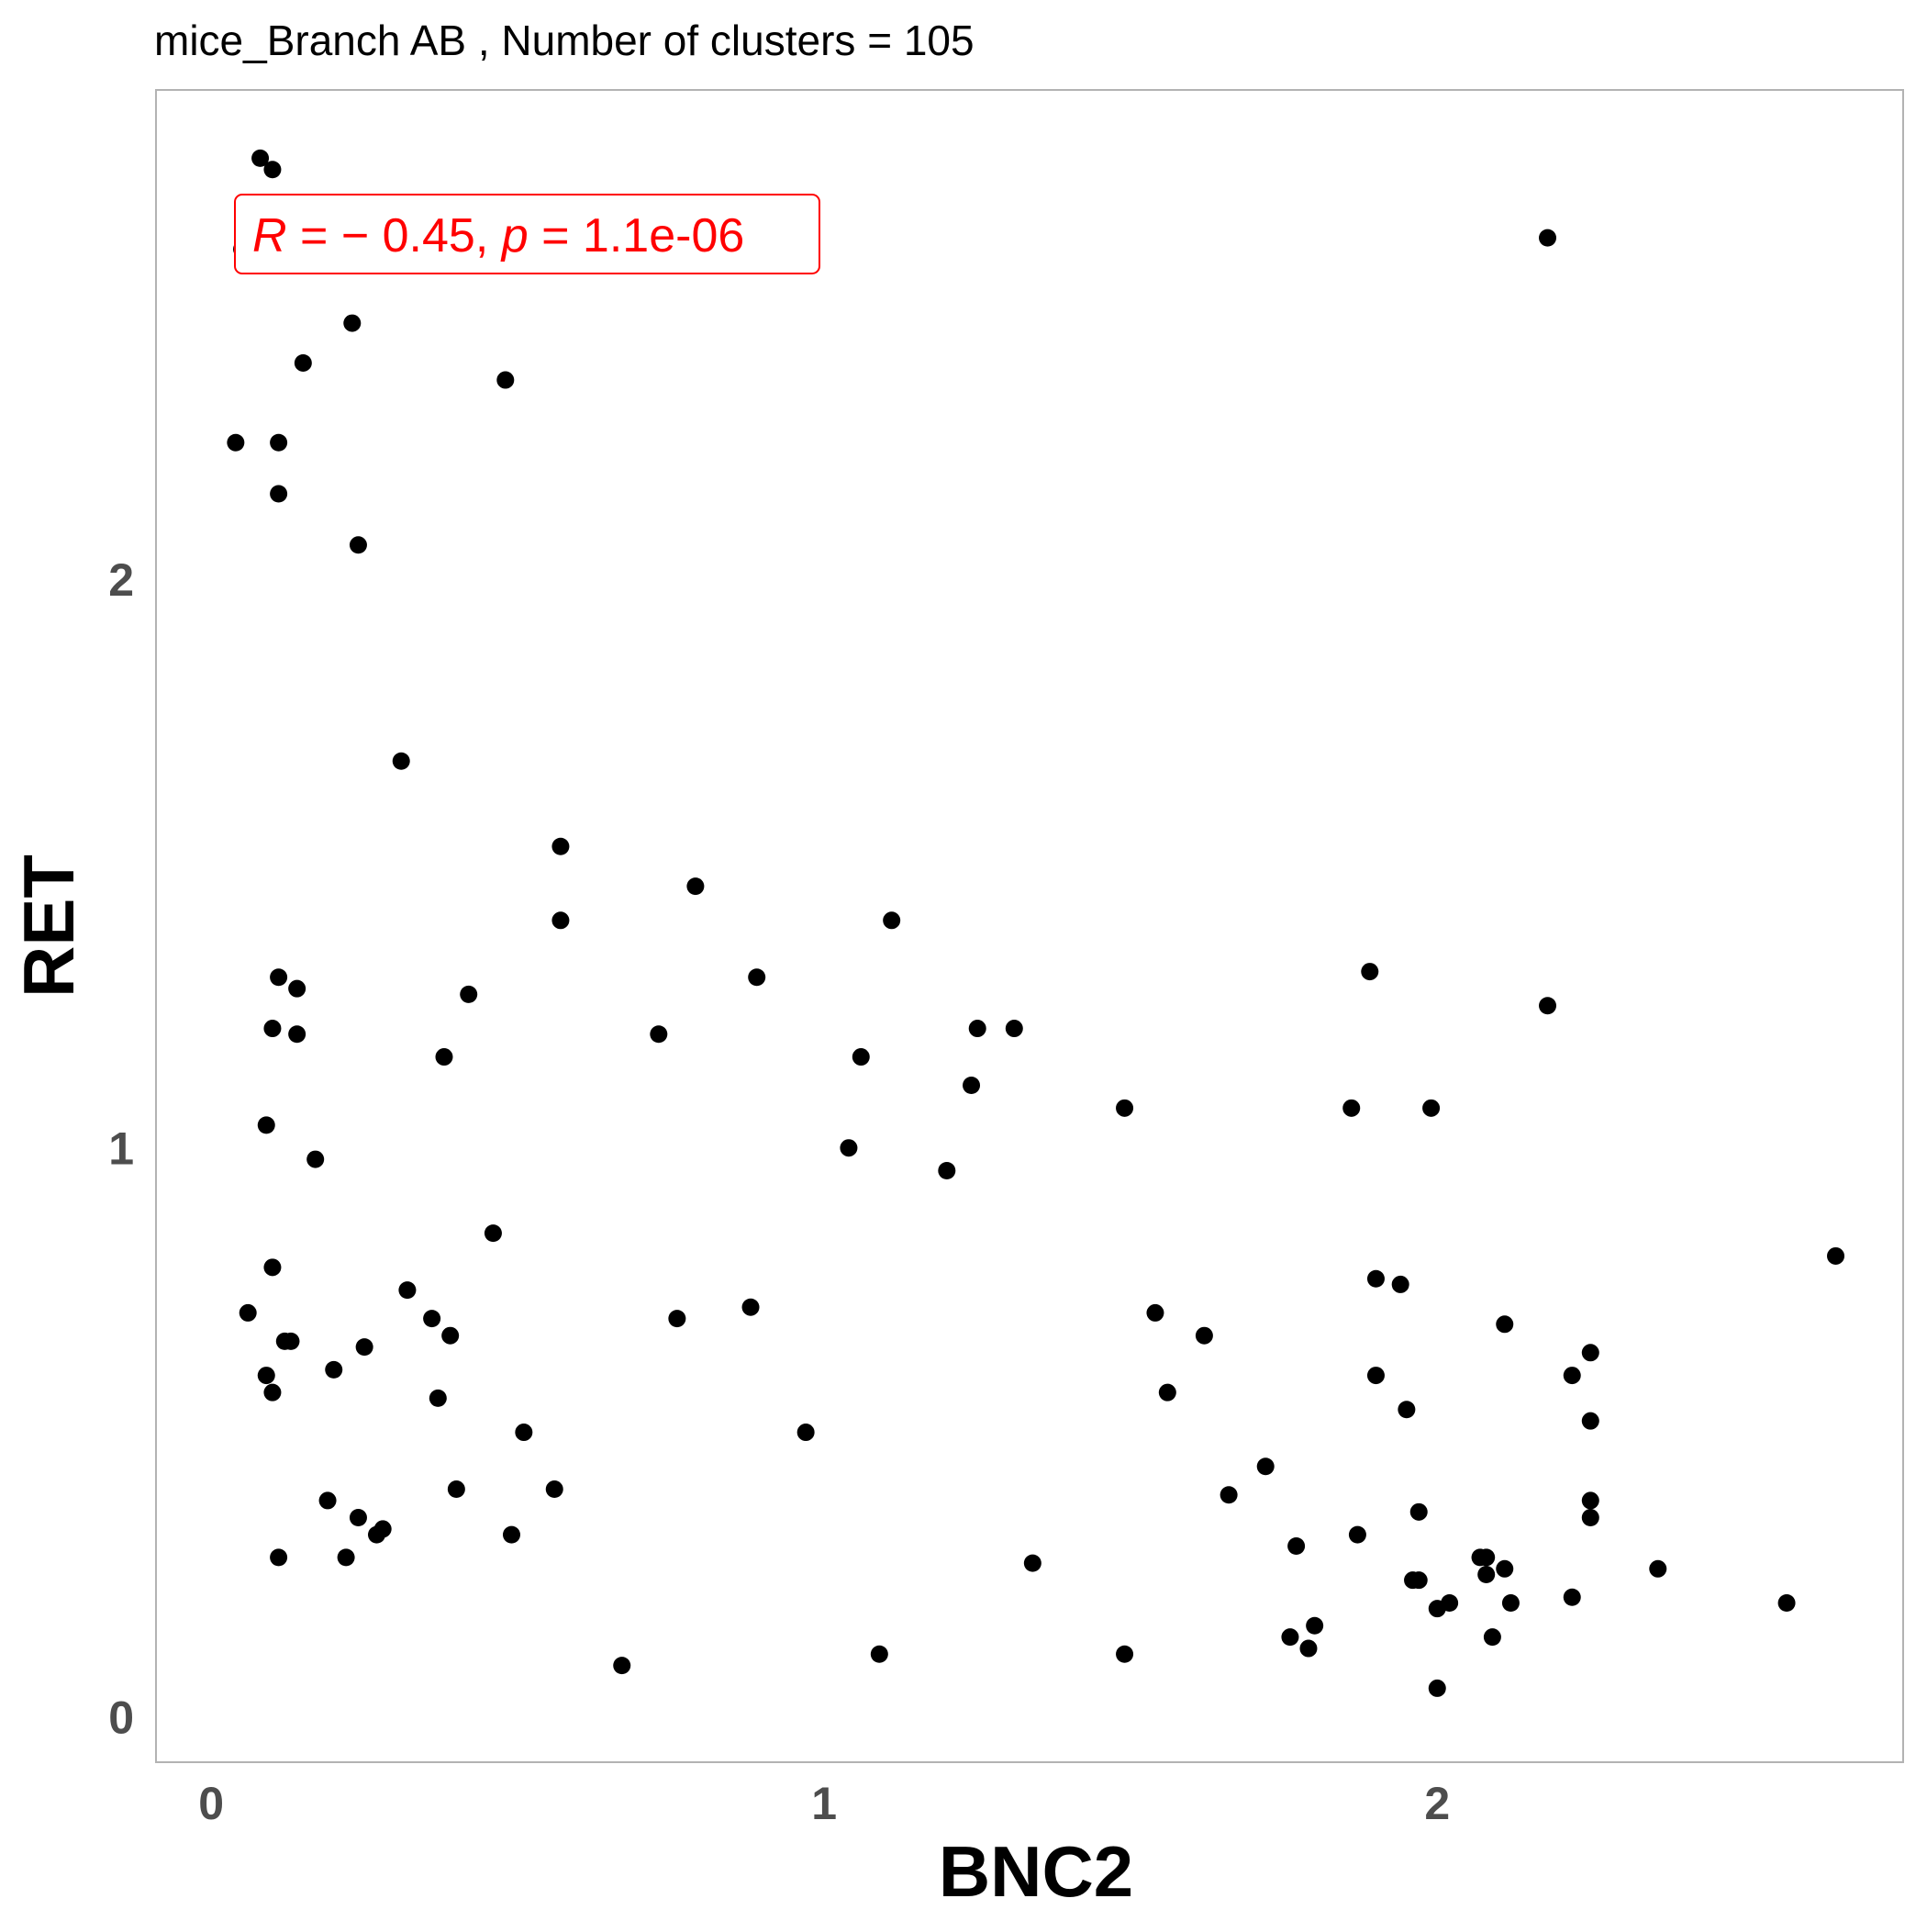  Describe the element at coordinates (211, 1803) in the screenshot. I see `x-tick-label: 0` at that location.